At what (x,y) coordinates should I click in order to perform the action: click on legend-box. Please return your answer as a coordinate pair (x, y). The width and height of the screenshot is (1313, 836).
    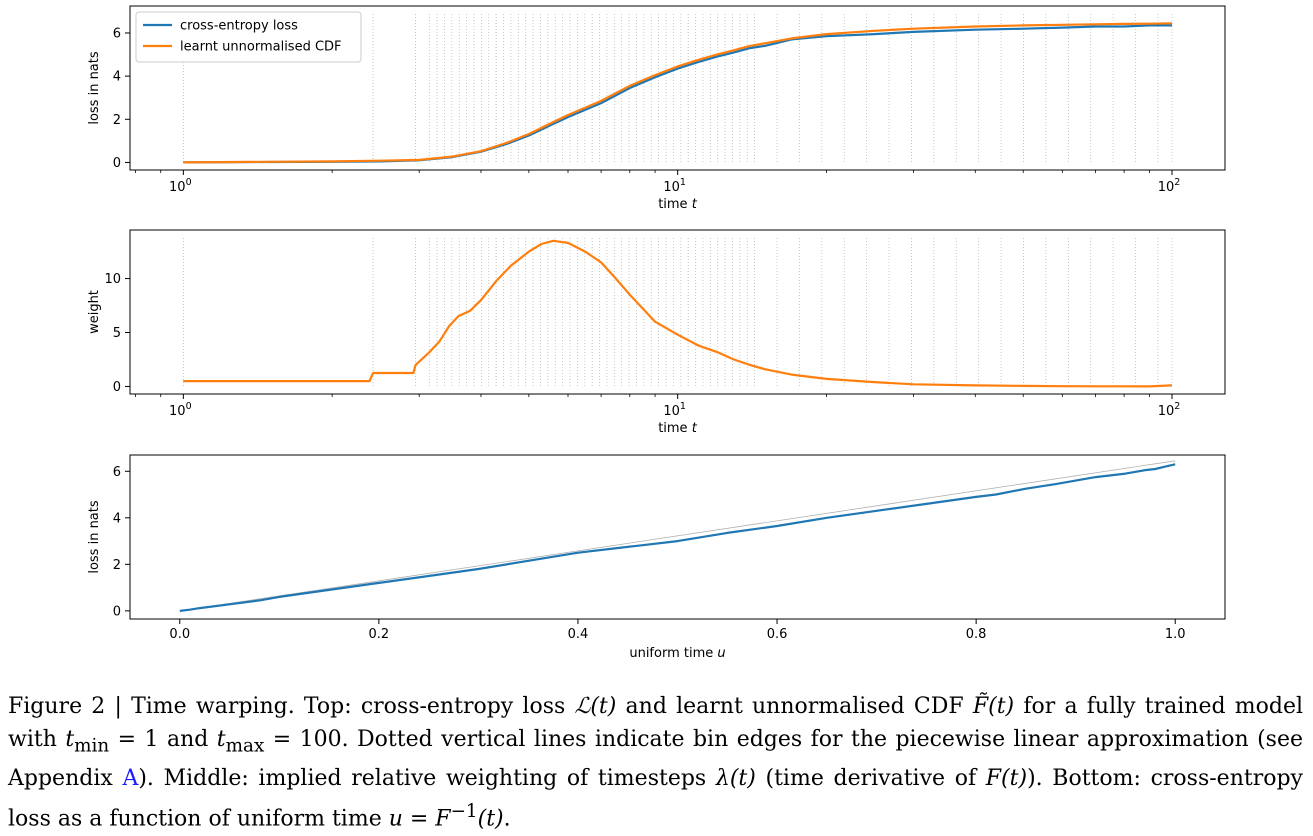
    Looking at the image, I should click on (248, 37).